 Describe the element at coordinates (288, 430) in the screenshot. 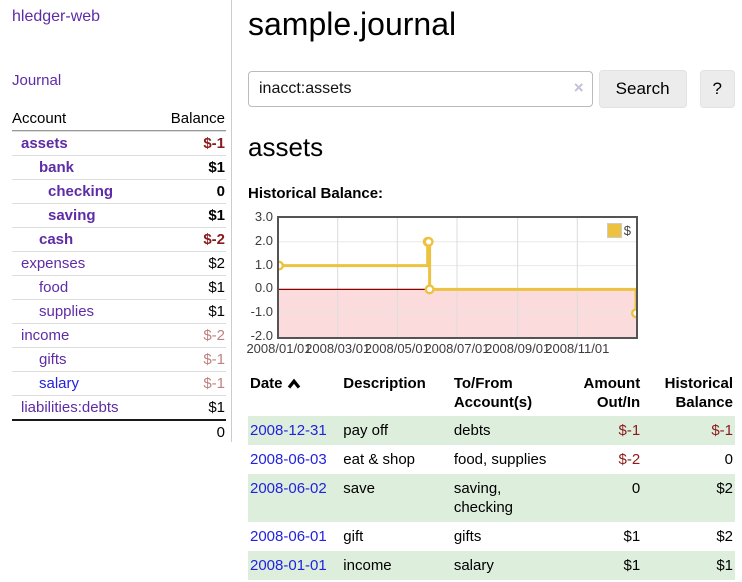

I see `transaction-date-link: 2008-12-31` at that location.